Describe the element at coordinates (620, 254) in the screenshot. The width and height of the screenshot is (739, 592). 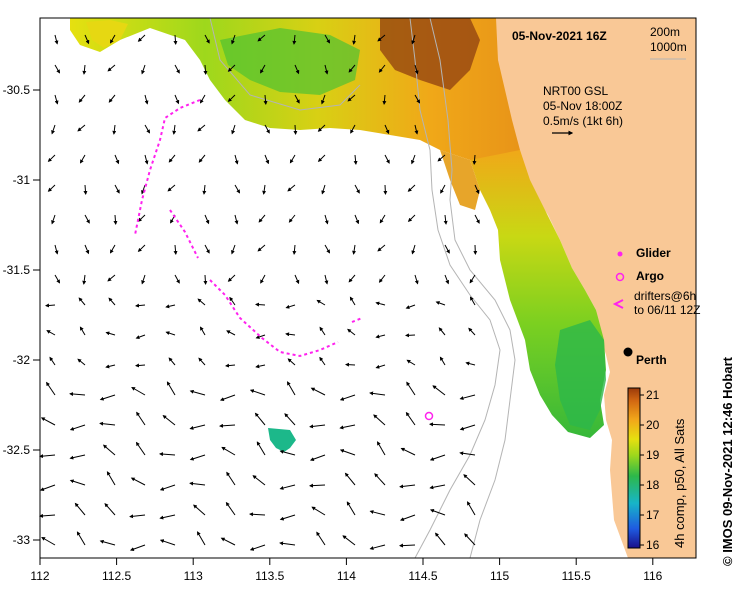
I see `glider-symbol` at that location.